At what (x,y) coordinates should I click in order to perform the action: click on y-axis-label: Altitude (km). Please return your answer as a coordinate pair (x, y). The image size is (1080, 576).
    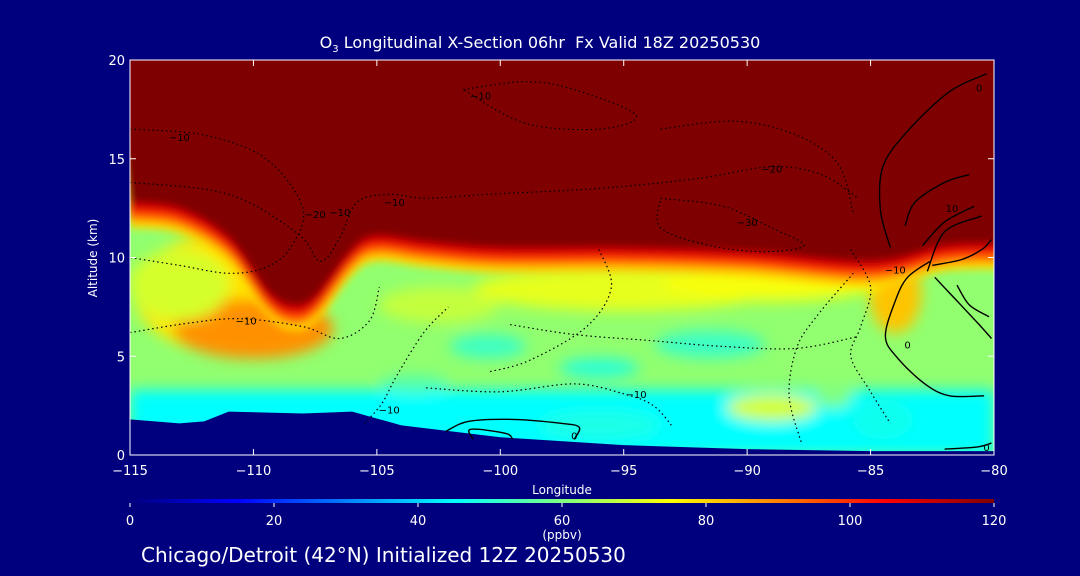
    Looking at the image, I should click on (93, 258).